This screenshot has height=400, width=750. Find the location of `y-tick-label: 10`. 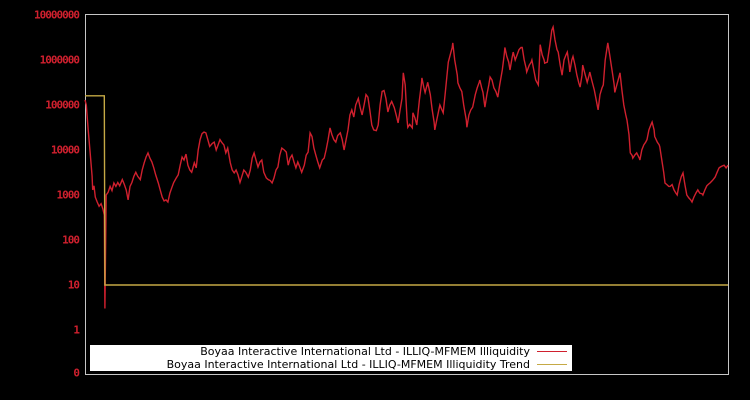

y-tick-label: 10 is located at coordinates (73, 285).